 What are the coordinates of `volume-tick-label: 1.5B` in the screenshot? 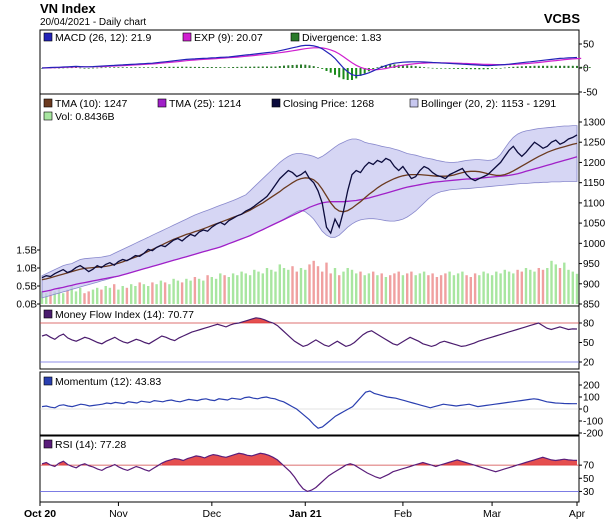 It's located at (26, 251).